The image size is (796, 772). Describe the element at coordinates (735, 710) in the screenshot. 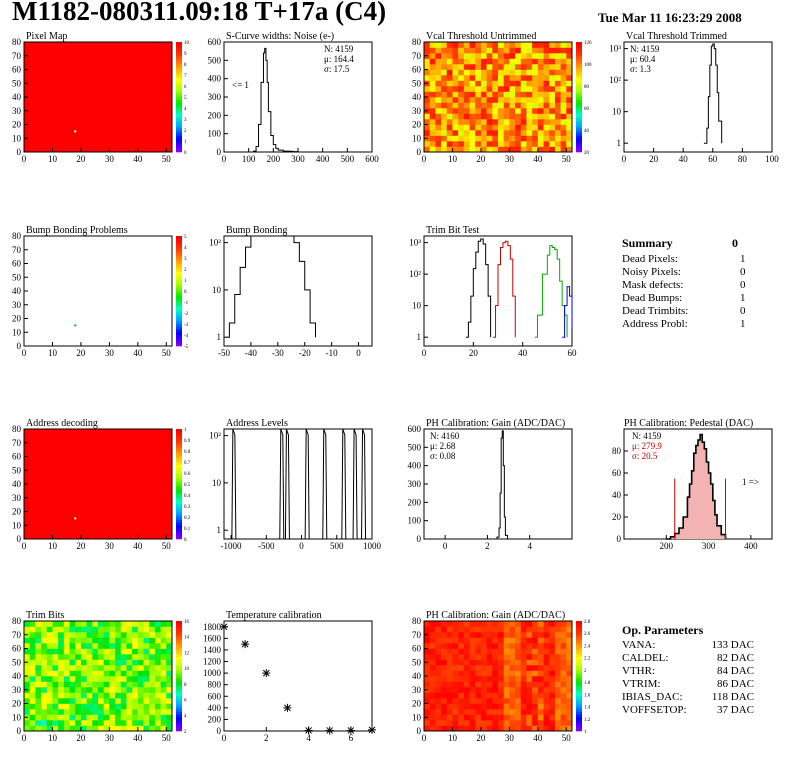

I see `op-value-5: 37 DAC` at that location.